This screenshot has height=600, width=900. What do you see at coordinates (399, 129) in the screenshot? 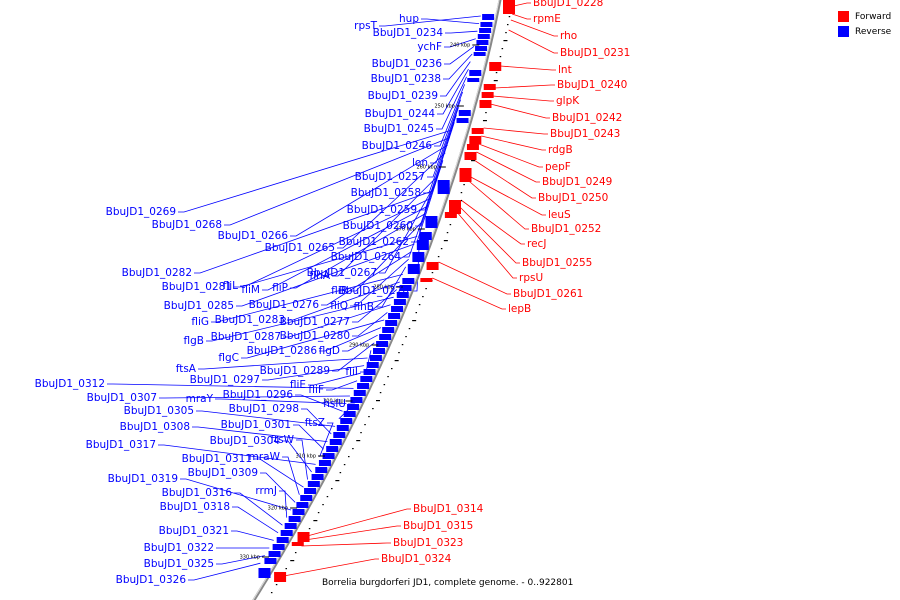
I see `reverse-gene-label: BbuJD1_0245` at bounding box center [399, 129].